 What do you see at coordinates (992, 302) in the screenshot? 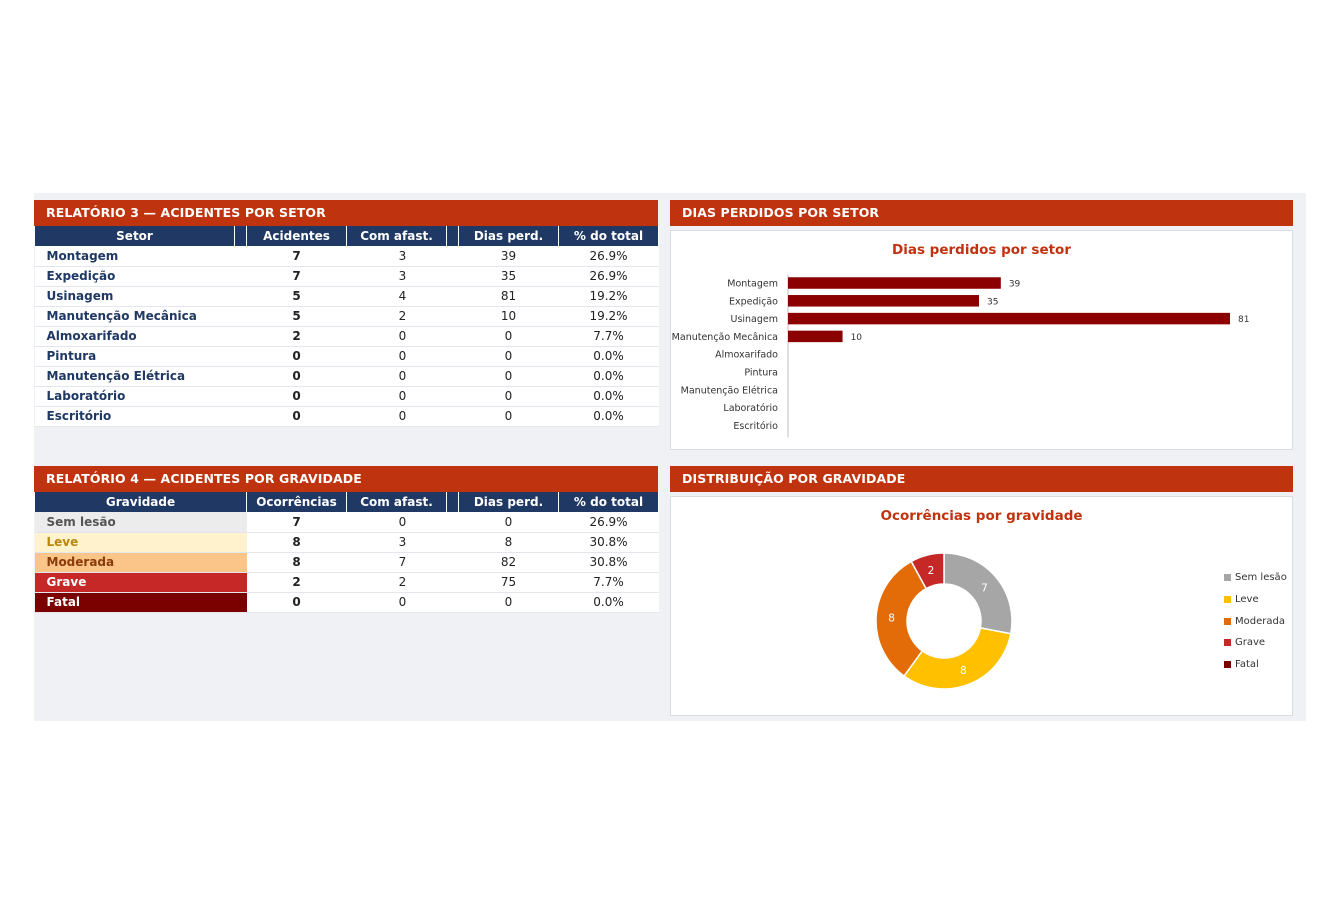
I see `bar-data-label: 35` at bounding box center [992, 302].